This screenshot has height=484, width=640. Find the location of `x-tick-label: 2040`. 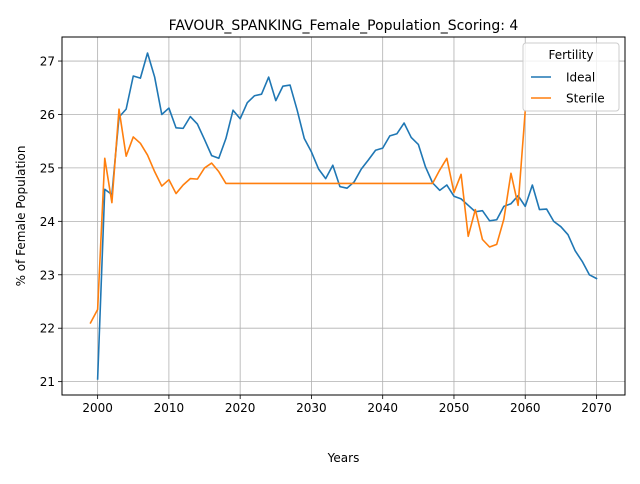

x-tick-label: 2040 is located at coordinates (382, 408).